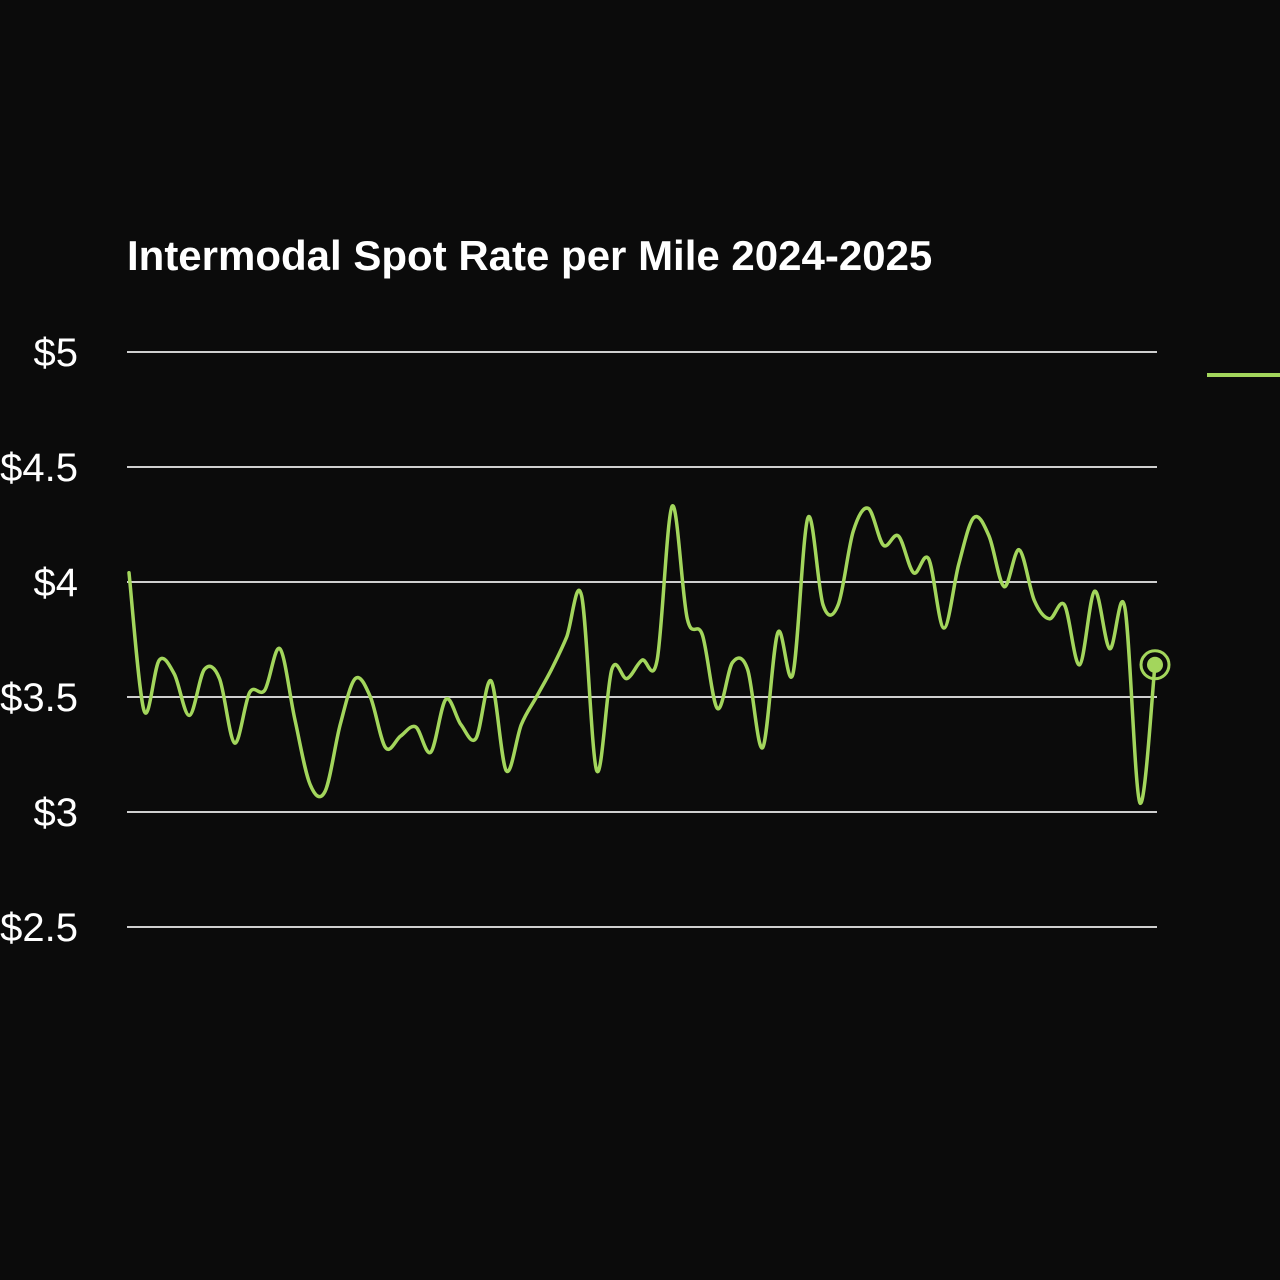 This screenshot has height=1280, width=1280. I want to click on y-tick-label: $2.5, so click(39, 928).